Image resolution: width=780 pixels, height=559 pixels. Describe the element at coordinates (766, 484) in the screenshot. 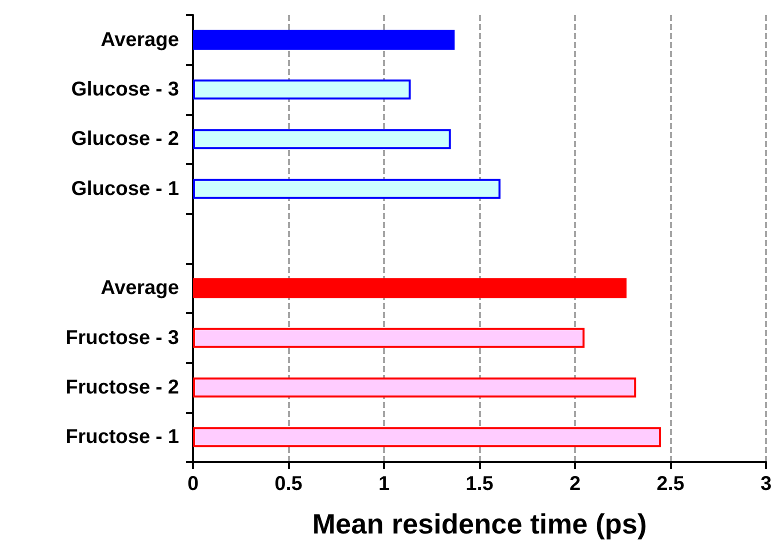

I see `x-tick-label: 3` at that location.